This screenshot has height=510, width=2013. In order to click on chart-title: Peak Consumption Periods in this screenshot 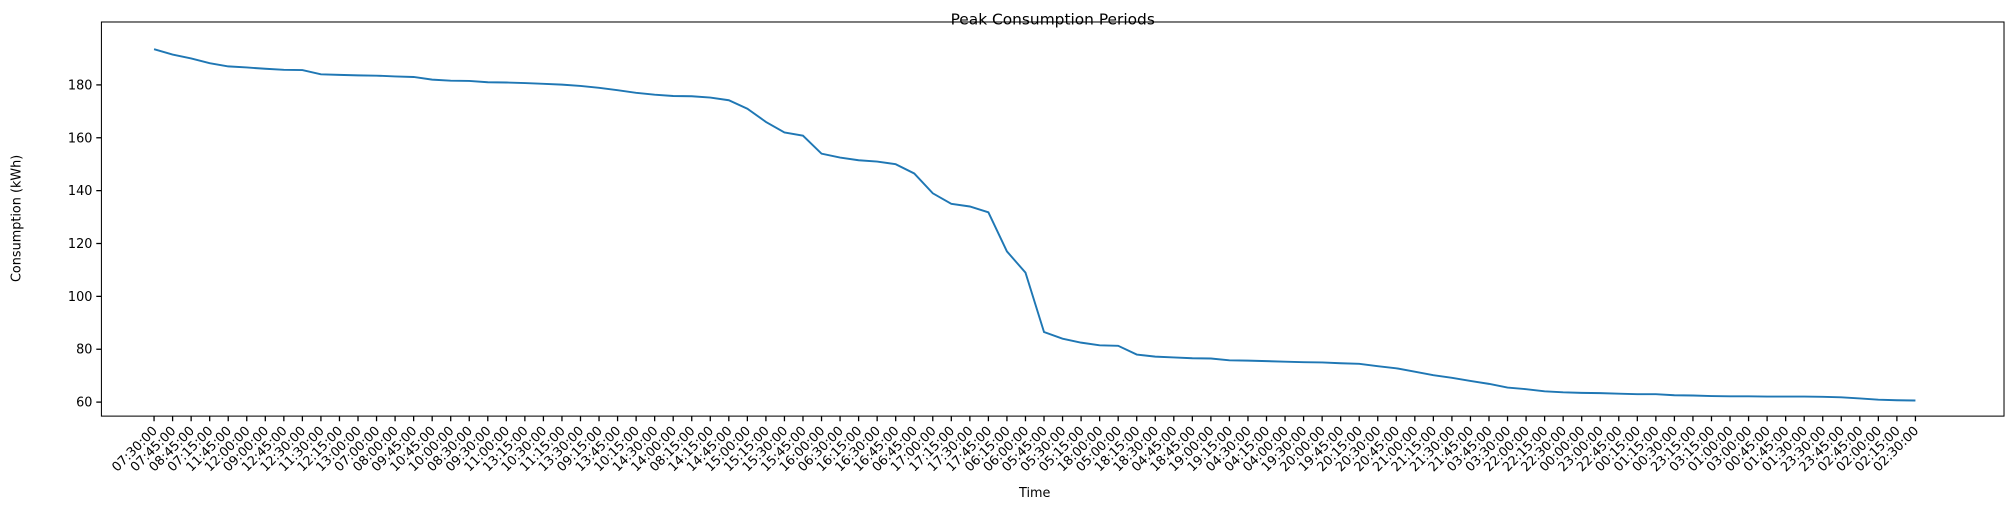, I will do `click(1053, 20)`.